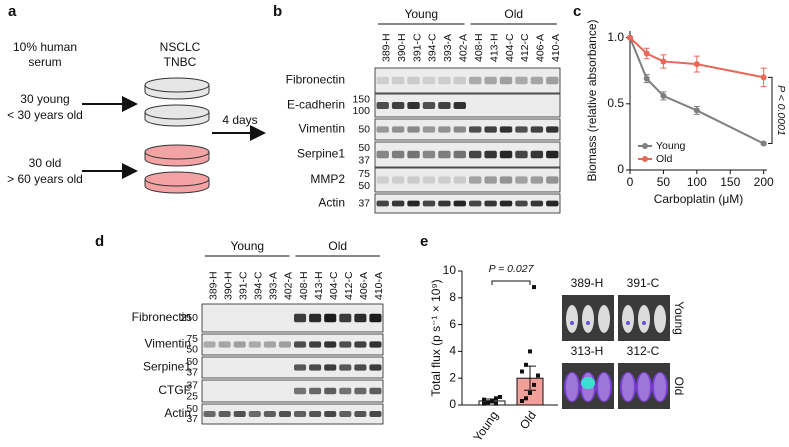 The width and height of the screenshot is (789, 447). I want to click on group-label: Young, so click(679, 318).